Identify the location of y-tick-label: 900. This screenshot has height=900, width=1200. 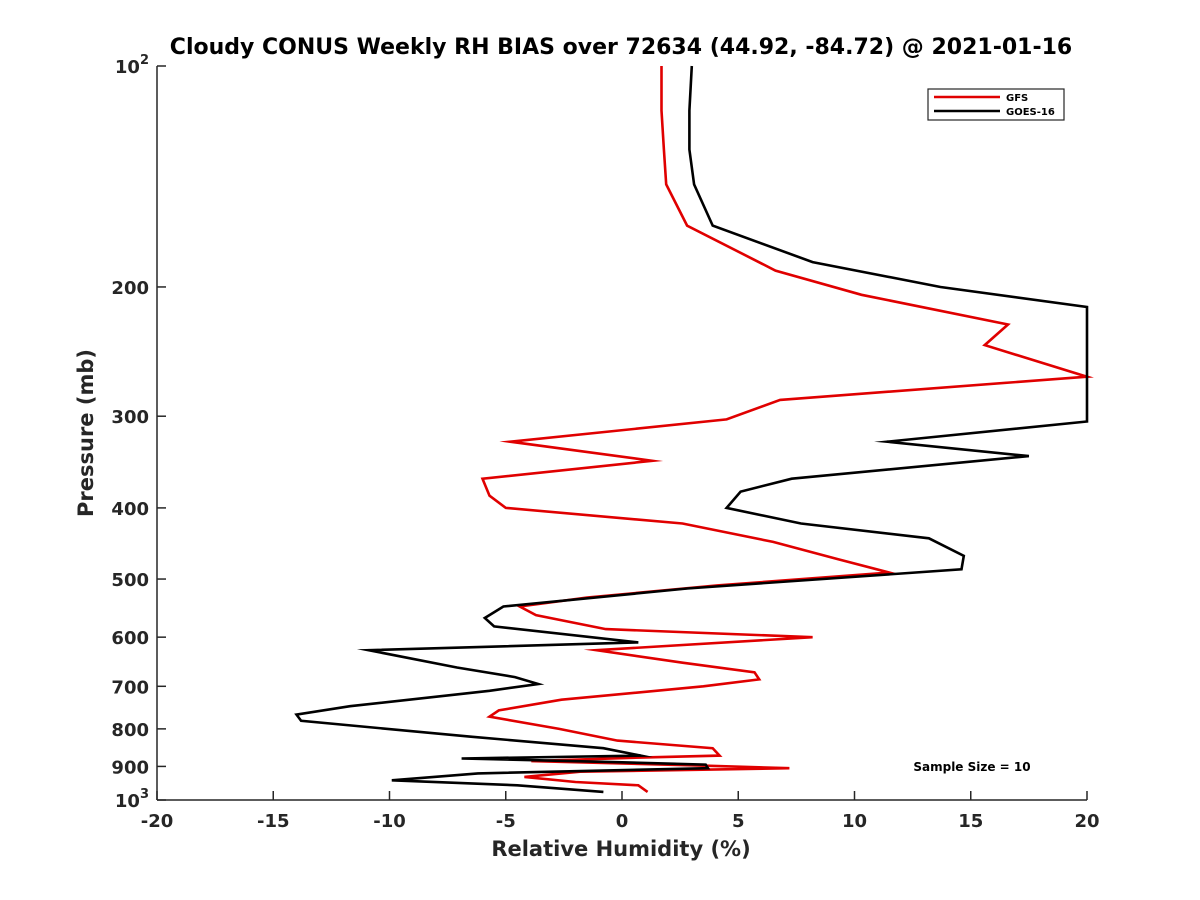
(130, 767).